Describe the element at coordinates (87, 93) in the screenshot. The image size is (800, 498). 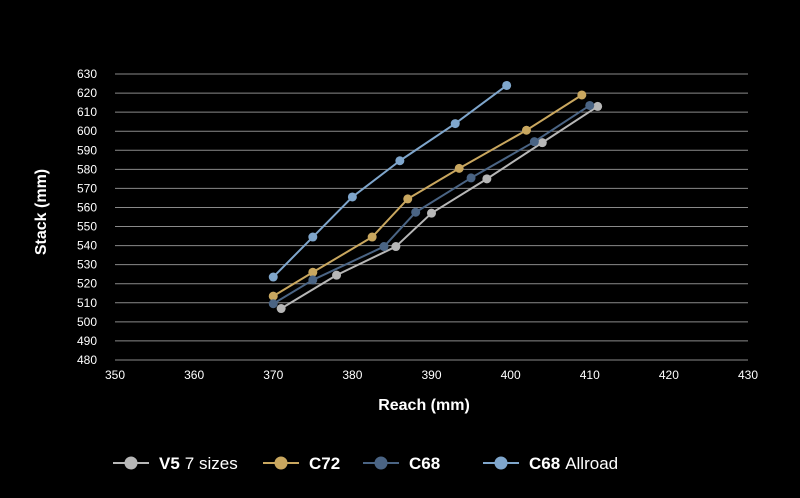
I see `y-tick-label: 620` at that location.